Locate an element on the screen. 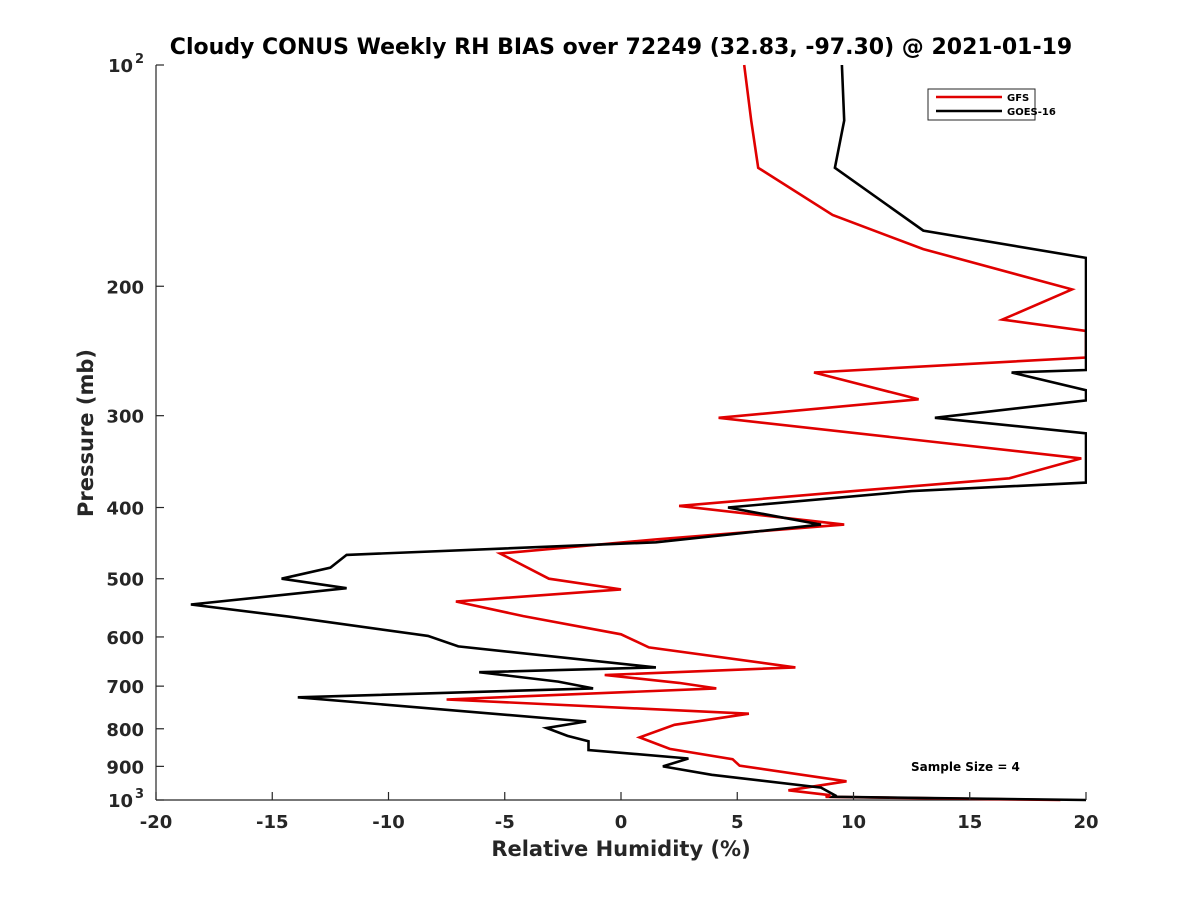 This screenshot has width=1200, height=900. x-axis-label: Relative Humidity (%) is located at coordinates (620, 849).